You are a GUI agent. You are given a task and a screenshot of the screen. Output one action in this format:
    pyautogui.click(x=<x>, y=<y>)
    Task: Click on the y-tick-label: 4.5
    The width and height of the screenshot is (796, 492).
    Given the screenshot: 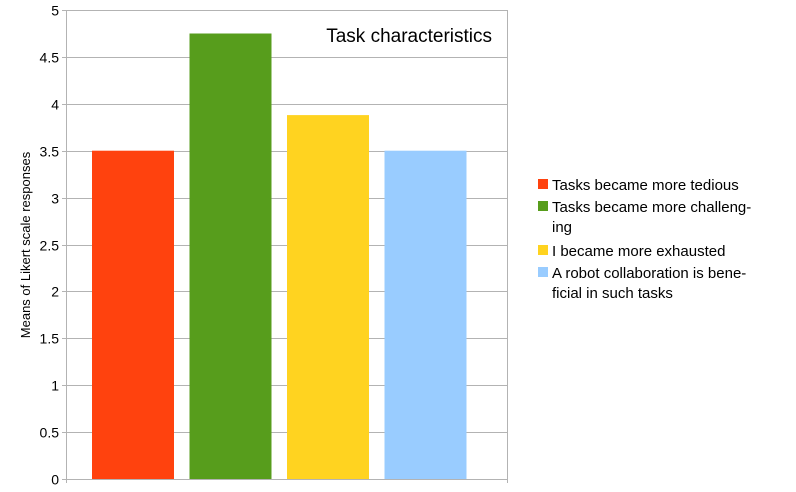 What is the action you would take?
    pyautogui.click(x=50, y=58)
    